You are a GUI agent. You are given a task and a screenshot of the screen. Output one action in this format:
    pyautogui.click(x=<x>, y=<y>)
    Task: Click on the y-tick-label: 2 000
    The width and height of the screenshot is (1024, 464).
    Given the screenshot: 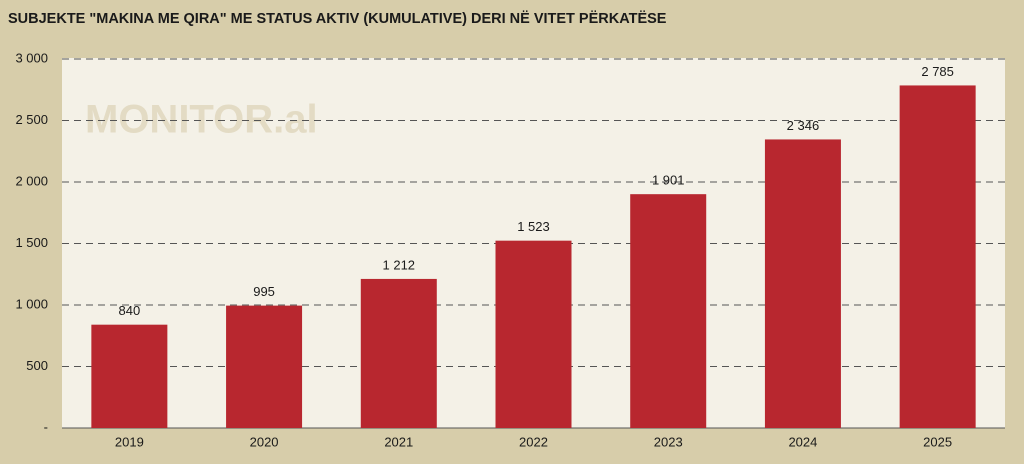 What is the action you would take?
    pyautogui.click(x=31, y=180)
    